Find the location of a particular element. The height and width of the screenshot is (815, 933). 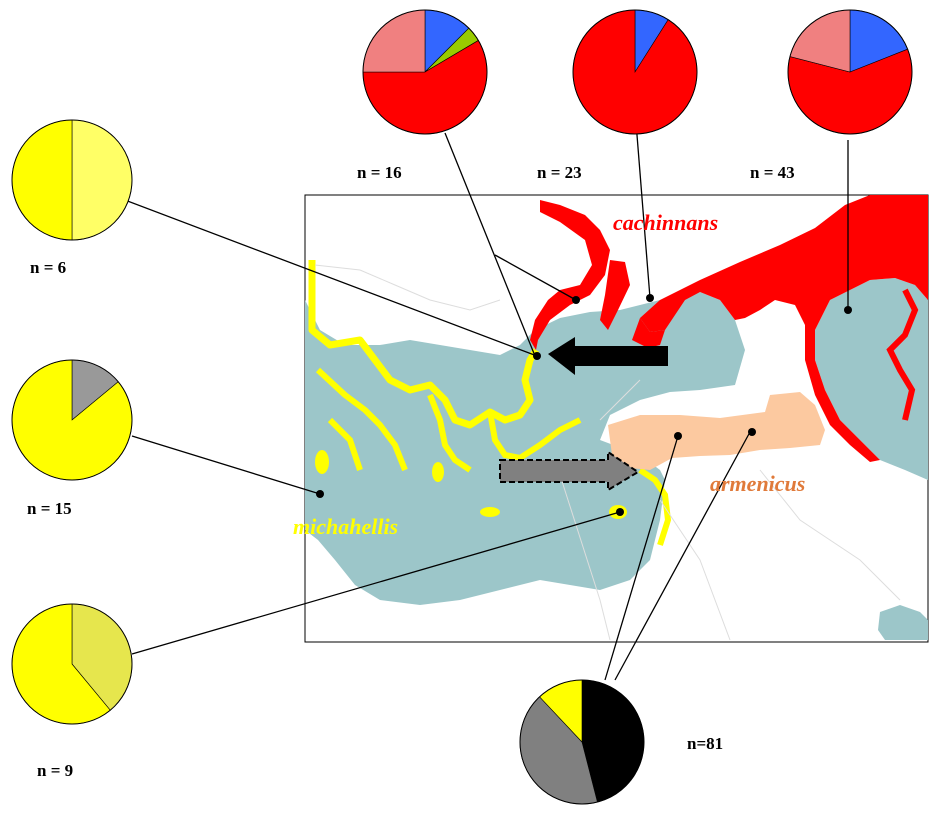

pie-n9-outline is located at coordinates (72, 664).